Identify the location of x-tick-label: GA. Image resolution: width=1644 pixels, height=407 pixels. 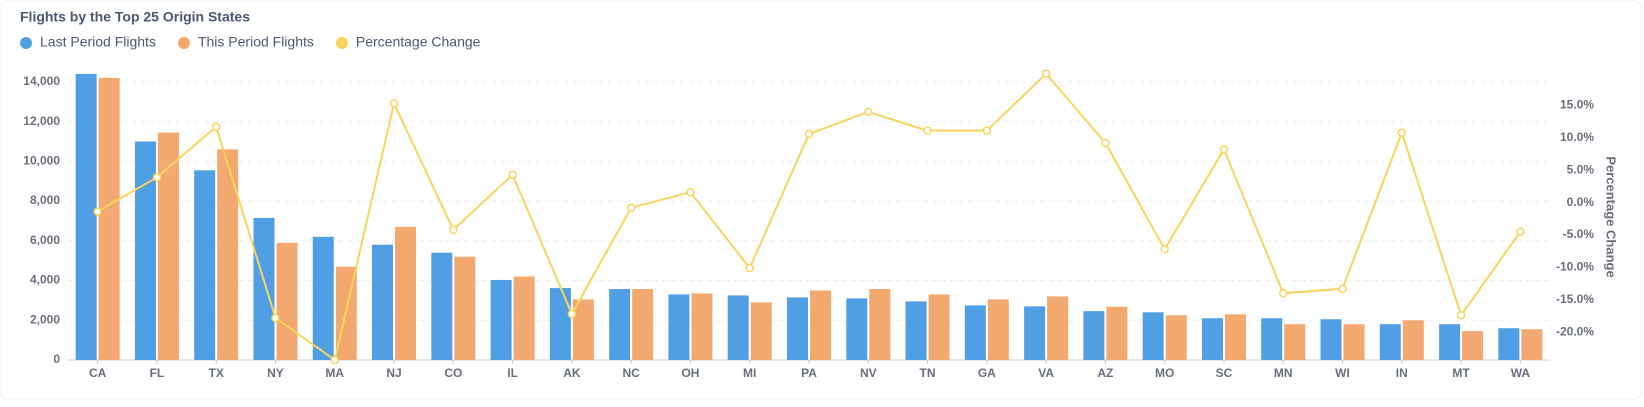
(987, 373).